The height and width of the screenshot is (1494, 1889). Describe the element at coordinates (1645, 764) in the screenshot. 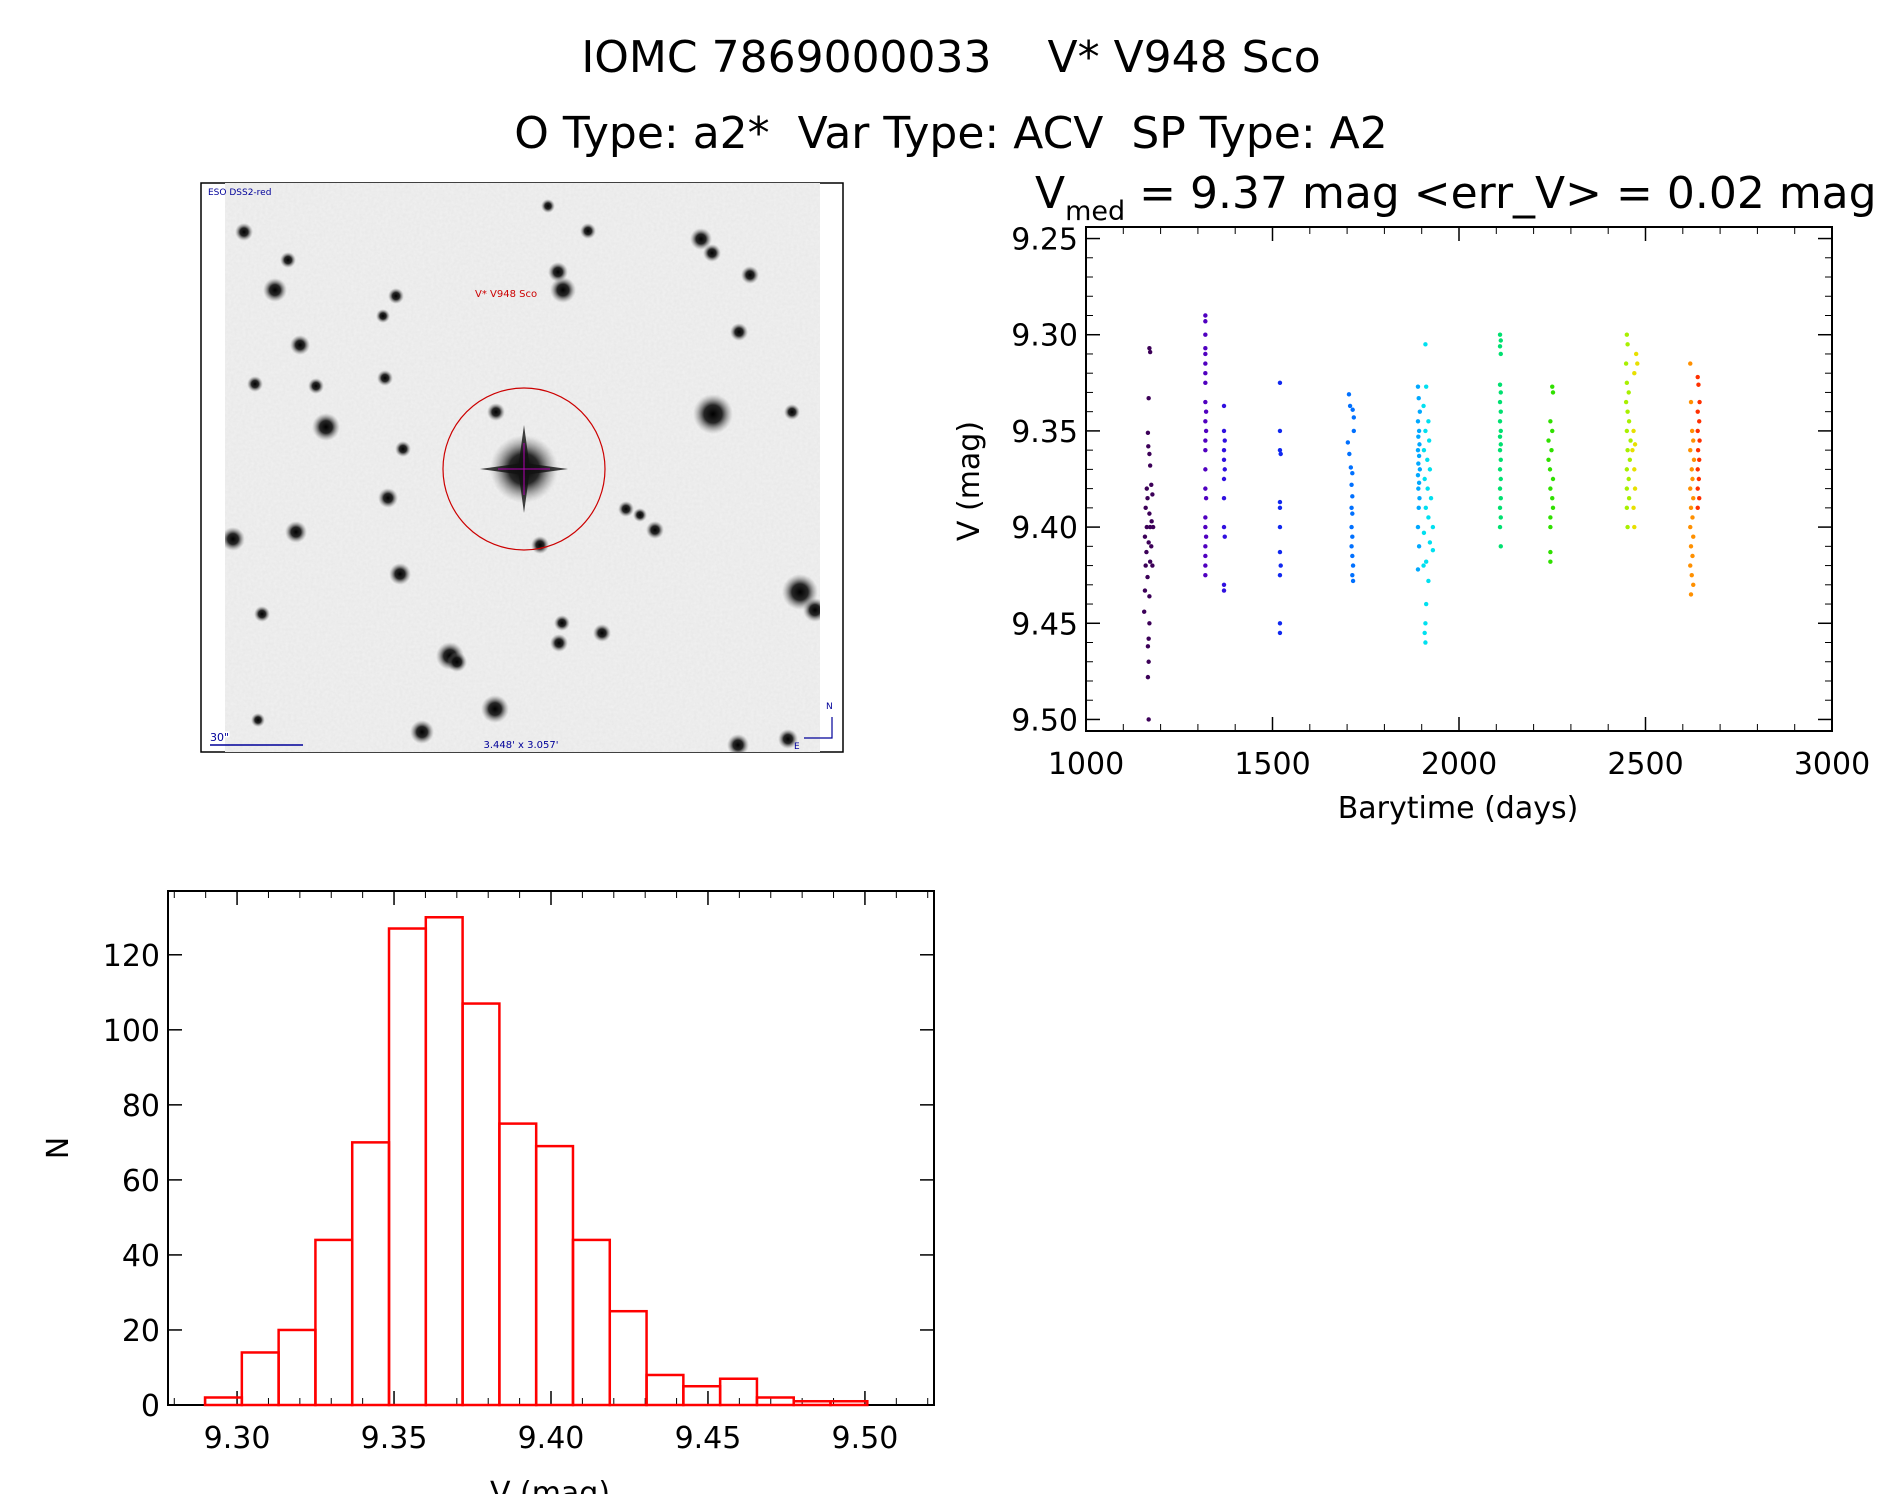

I see `scatter-xtick-label: 2500` at that location.